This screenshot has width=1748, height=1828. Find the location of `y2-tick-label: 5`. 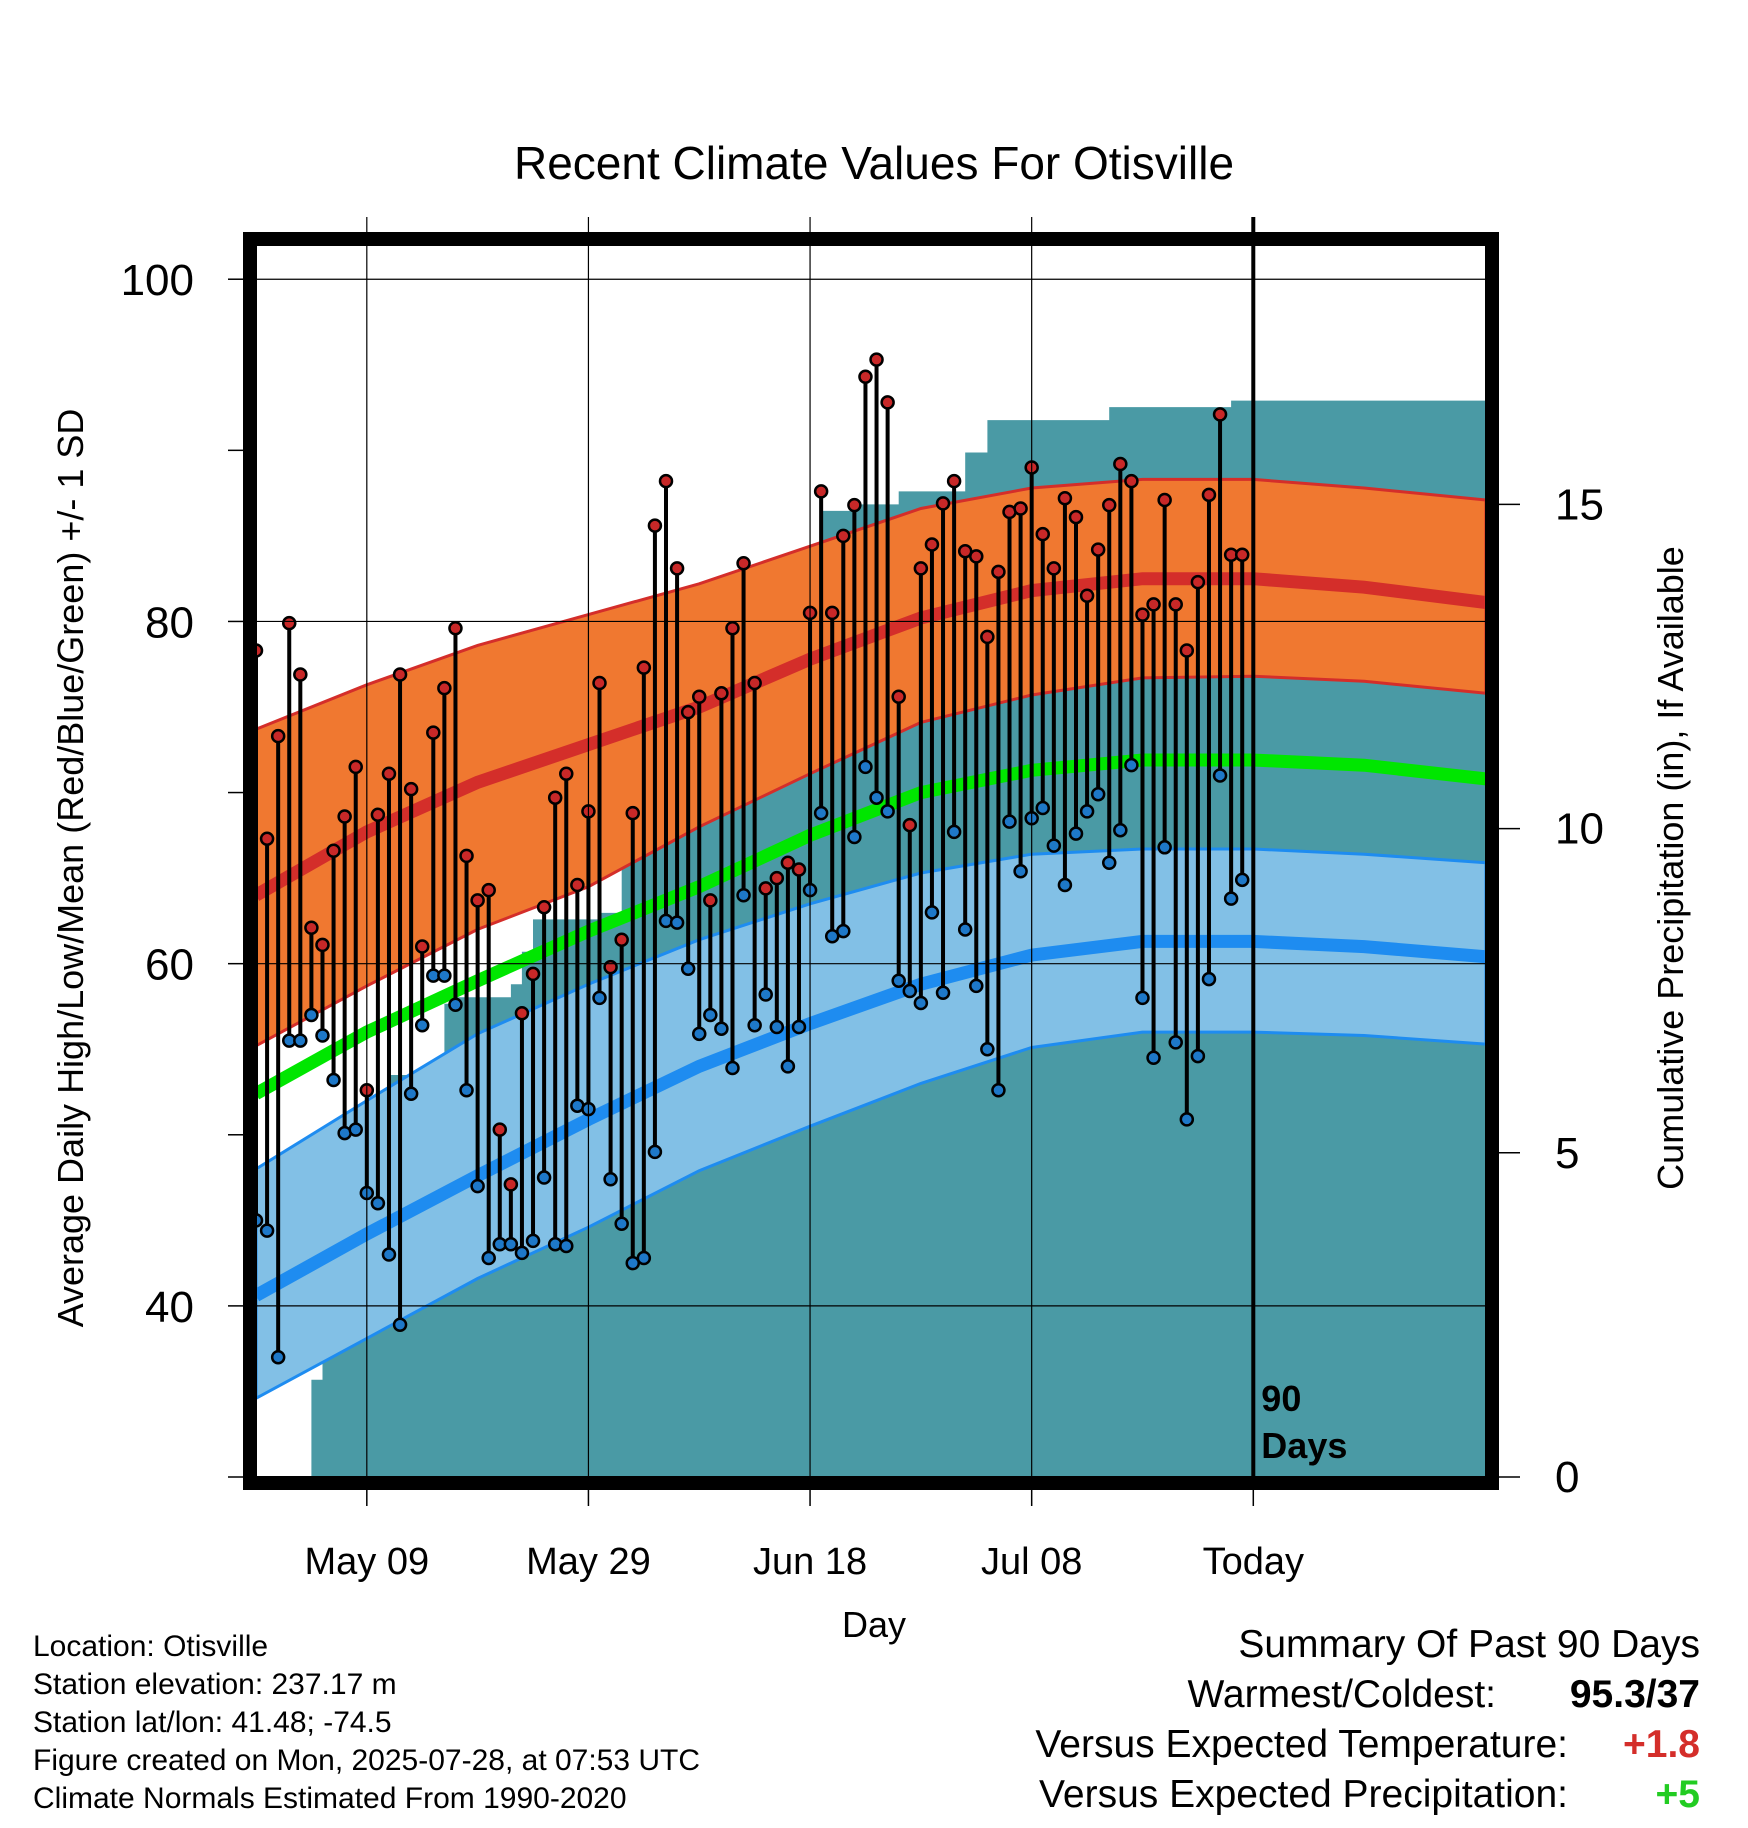

y2-tick-label: 5 is located at coordinates (1567, 1153).